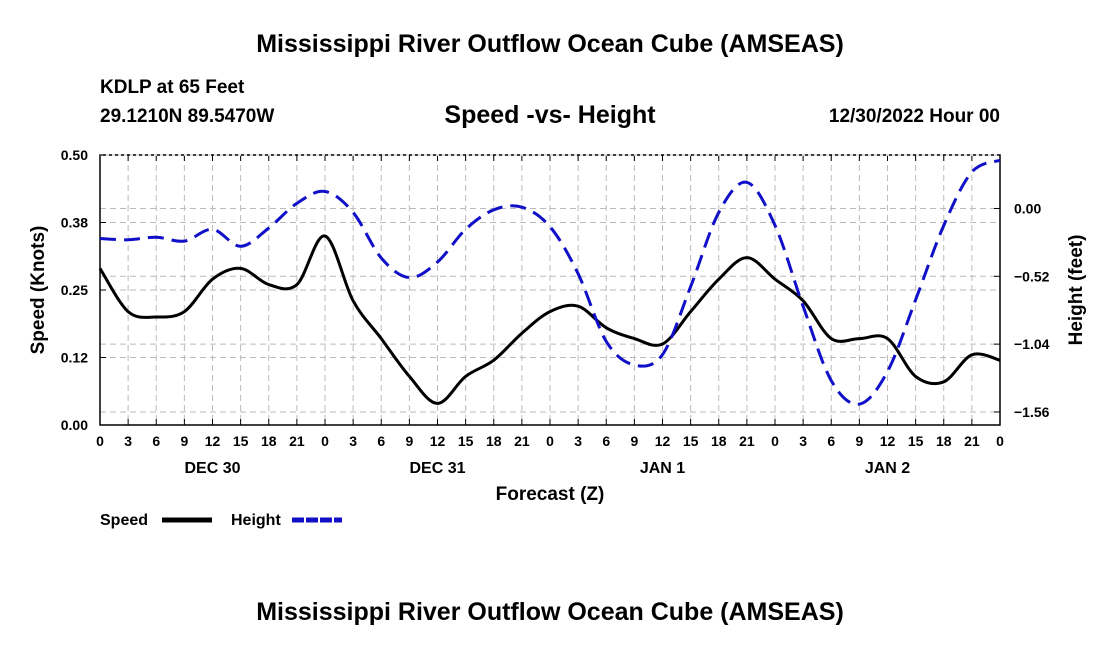  Describe the element at coordinates (1032, 276) in the screenshot. I see `y2-tick-label: −0.52` at that location.